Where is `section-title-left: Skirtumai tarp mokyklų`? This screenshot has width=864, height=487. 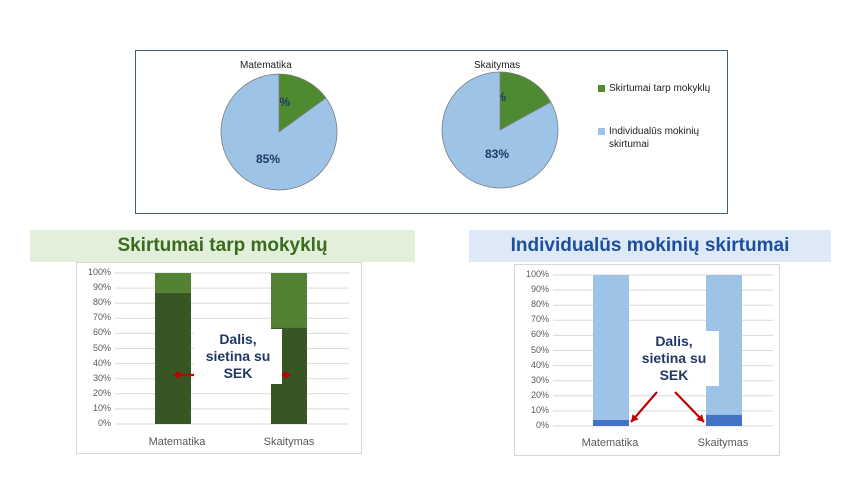 section-title-left: Skirtumai tarp mokyklų is located at coordinates (222, 245).